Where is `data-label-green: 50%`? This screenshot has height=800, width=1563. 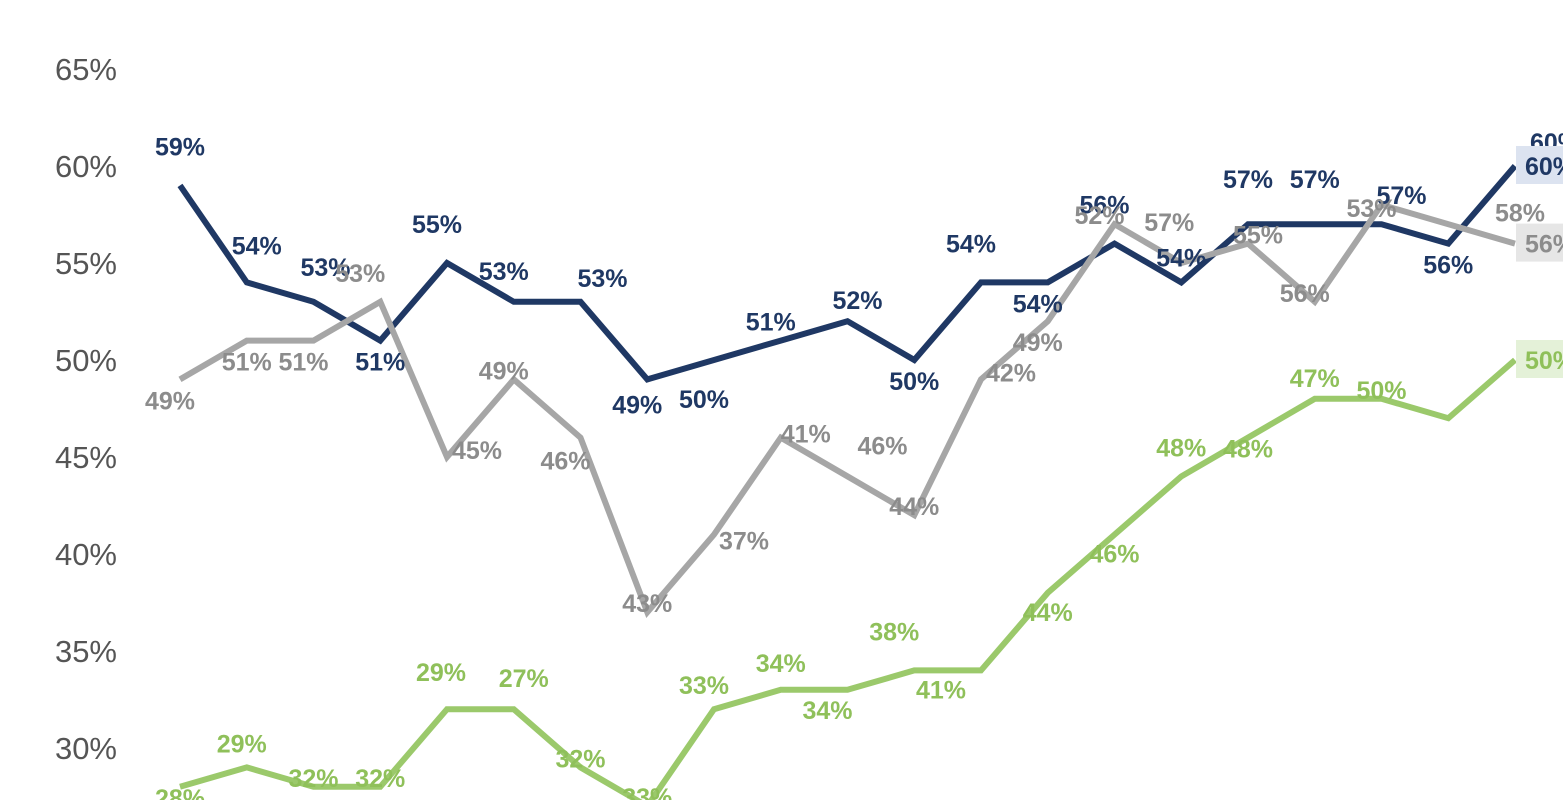 data-label-green: 50% is located at coordinates (1381, 391).